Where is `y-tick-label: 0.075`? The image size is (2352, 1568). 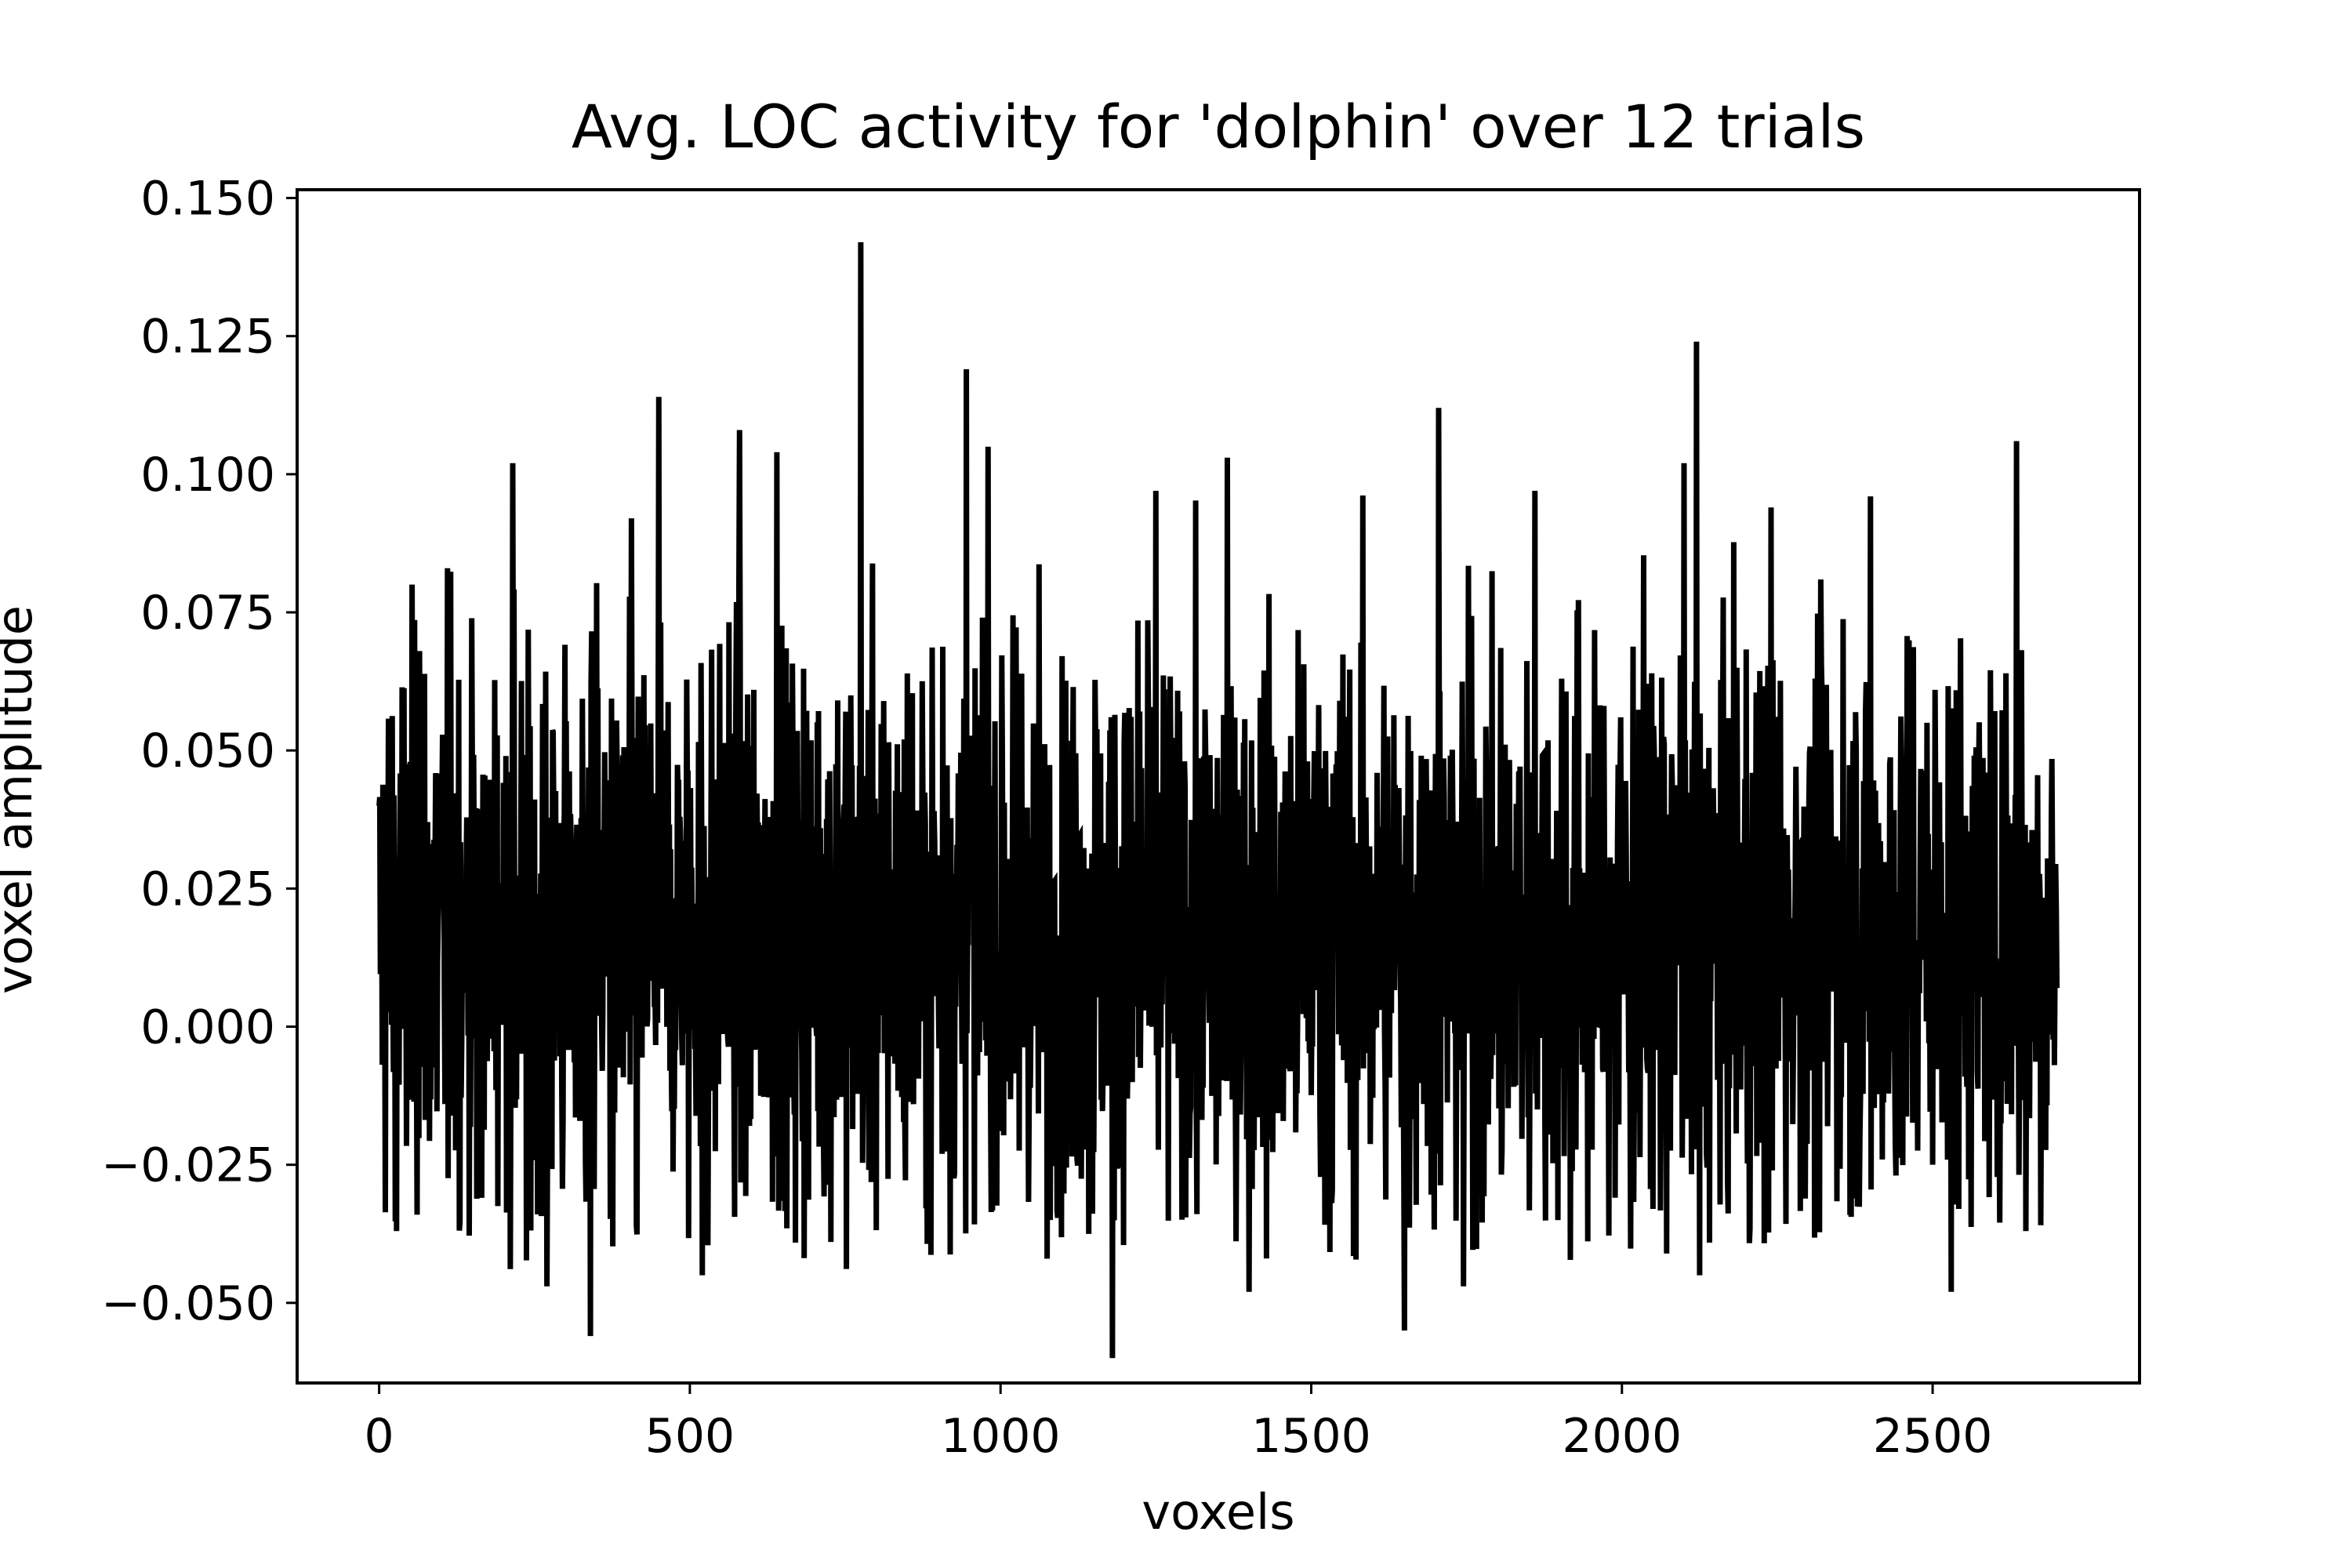 y-tick-label: 0.075 is located at coordinates (208, 613).